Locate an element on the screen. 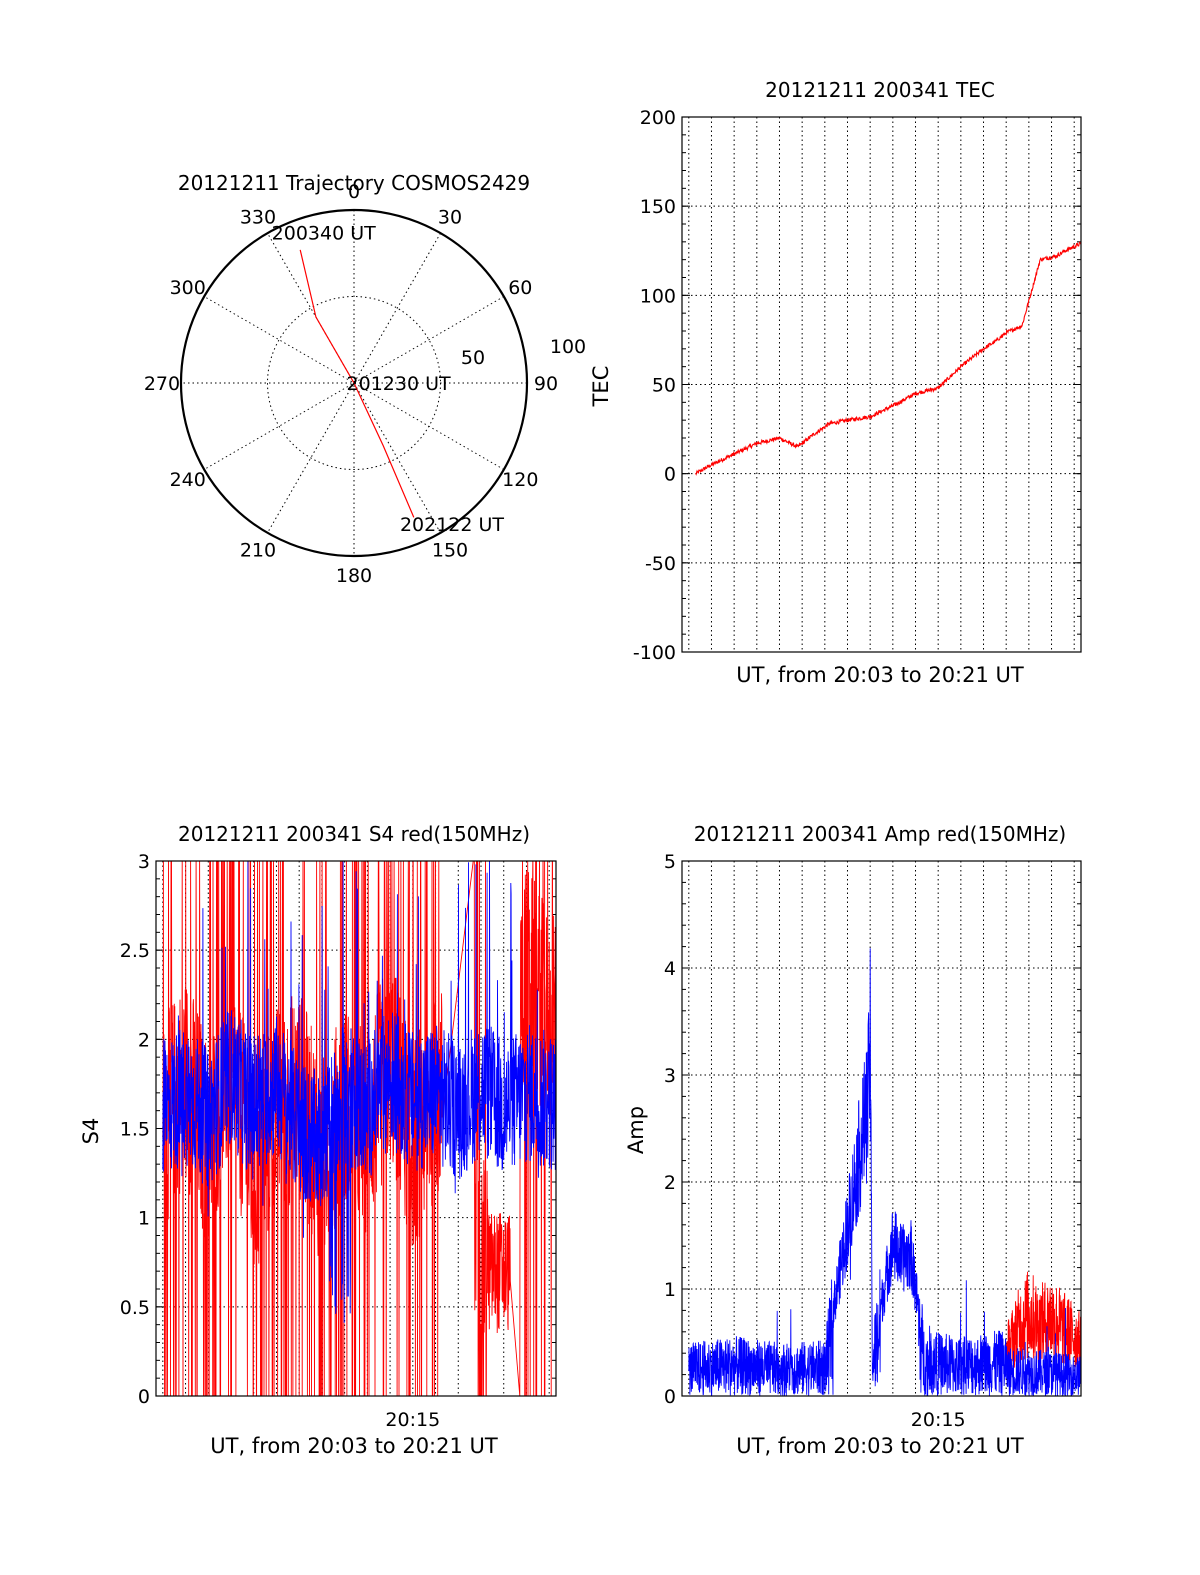  polar-labels: 0 30 60 90 120 150 180 210 240 270 300 330 50 100 is located at coordinates (365, 384).